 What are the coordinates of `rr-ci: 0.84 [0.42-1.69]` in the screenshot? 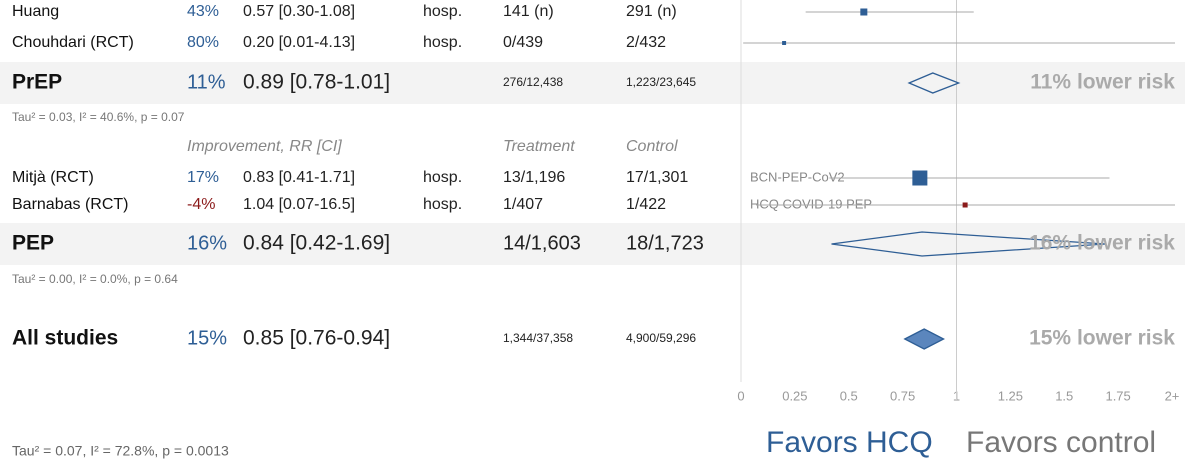 It's located at (316, 243).